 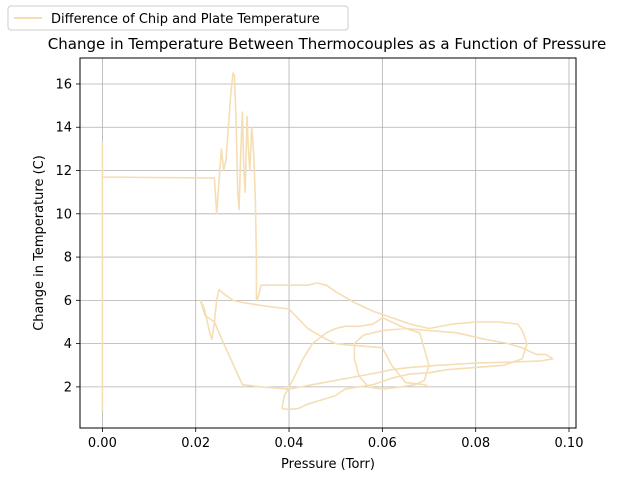 I want to click on x-tick-label: 0.06, so click(x=382, y=443).